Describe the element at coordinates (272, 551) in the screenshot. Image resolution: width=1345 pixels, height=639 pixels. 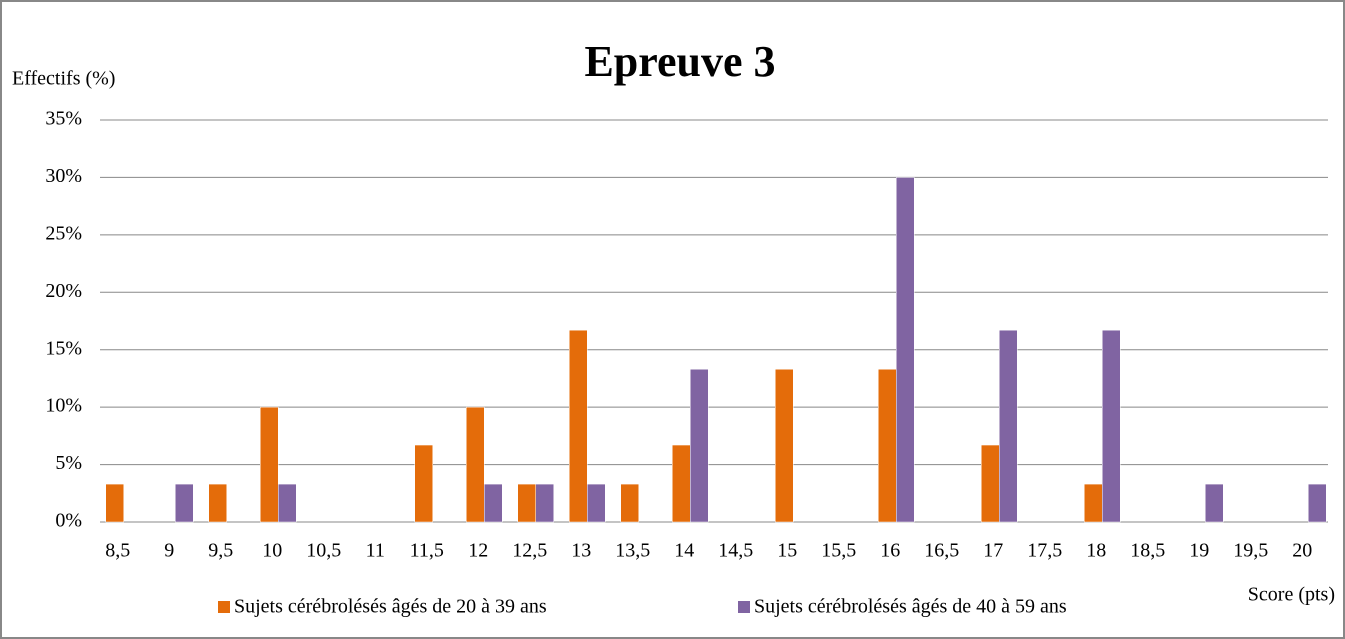
I see `x-tick-label: 10` at that location.